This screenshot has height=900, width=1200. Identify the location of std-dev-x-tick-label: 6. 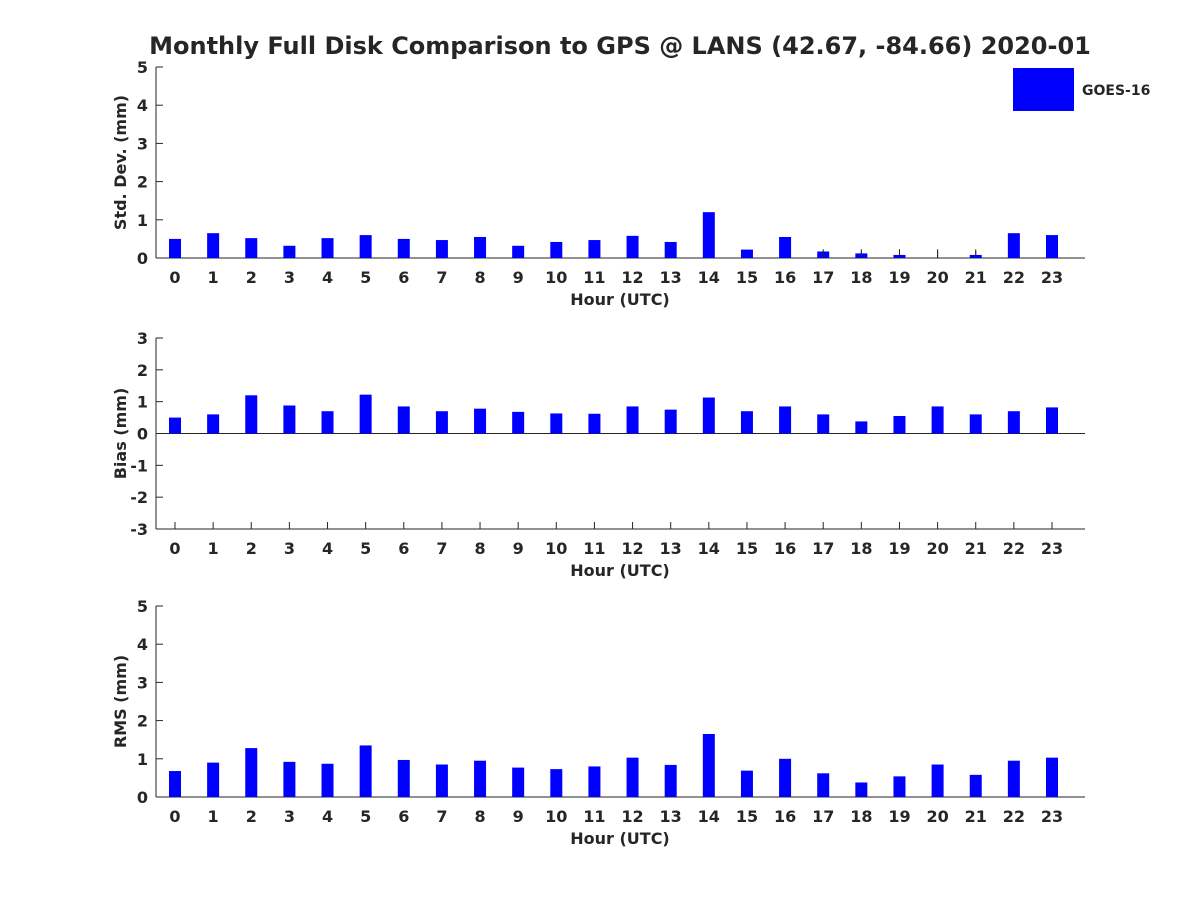
(403, 277).